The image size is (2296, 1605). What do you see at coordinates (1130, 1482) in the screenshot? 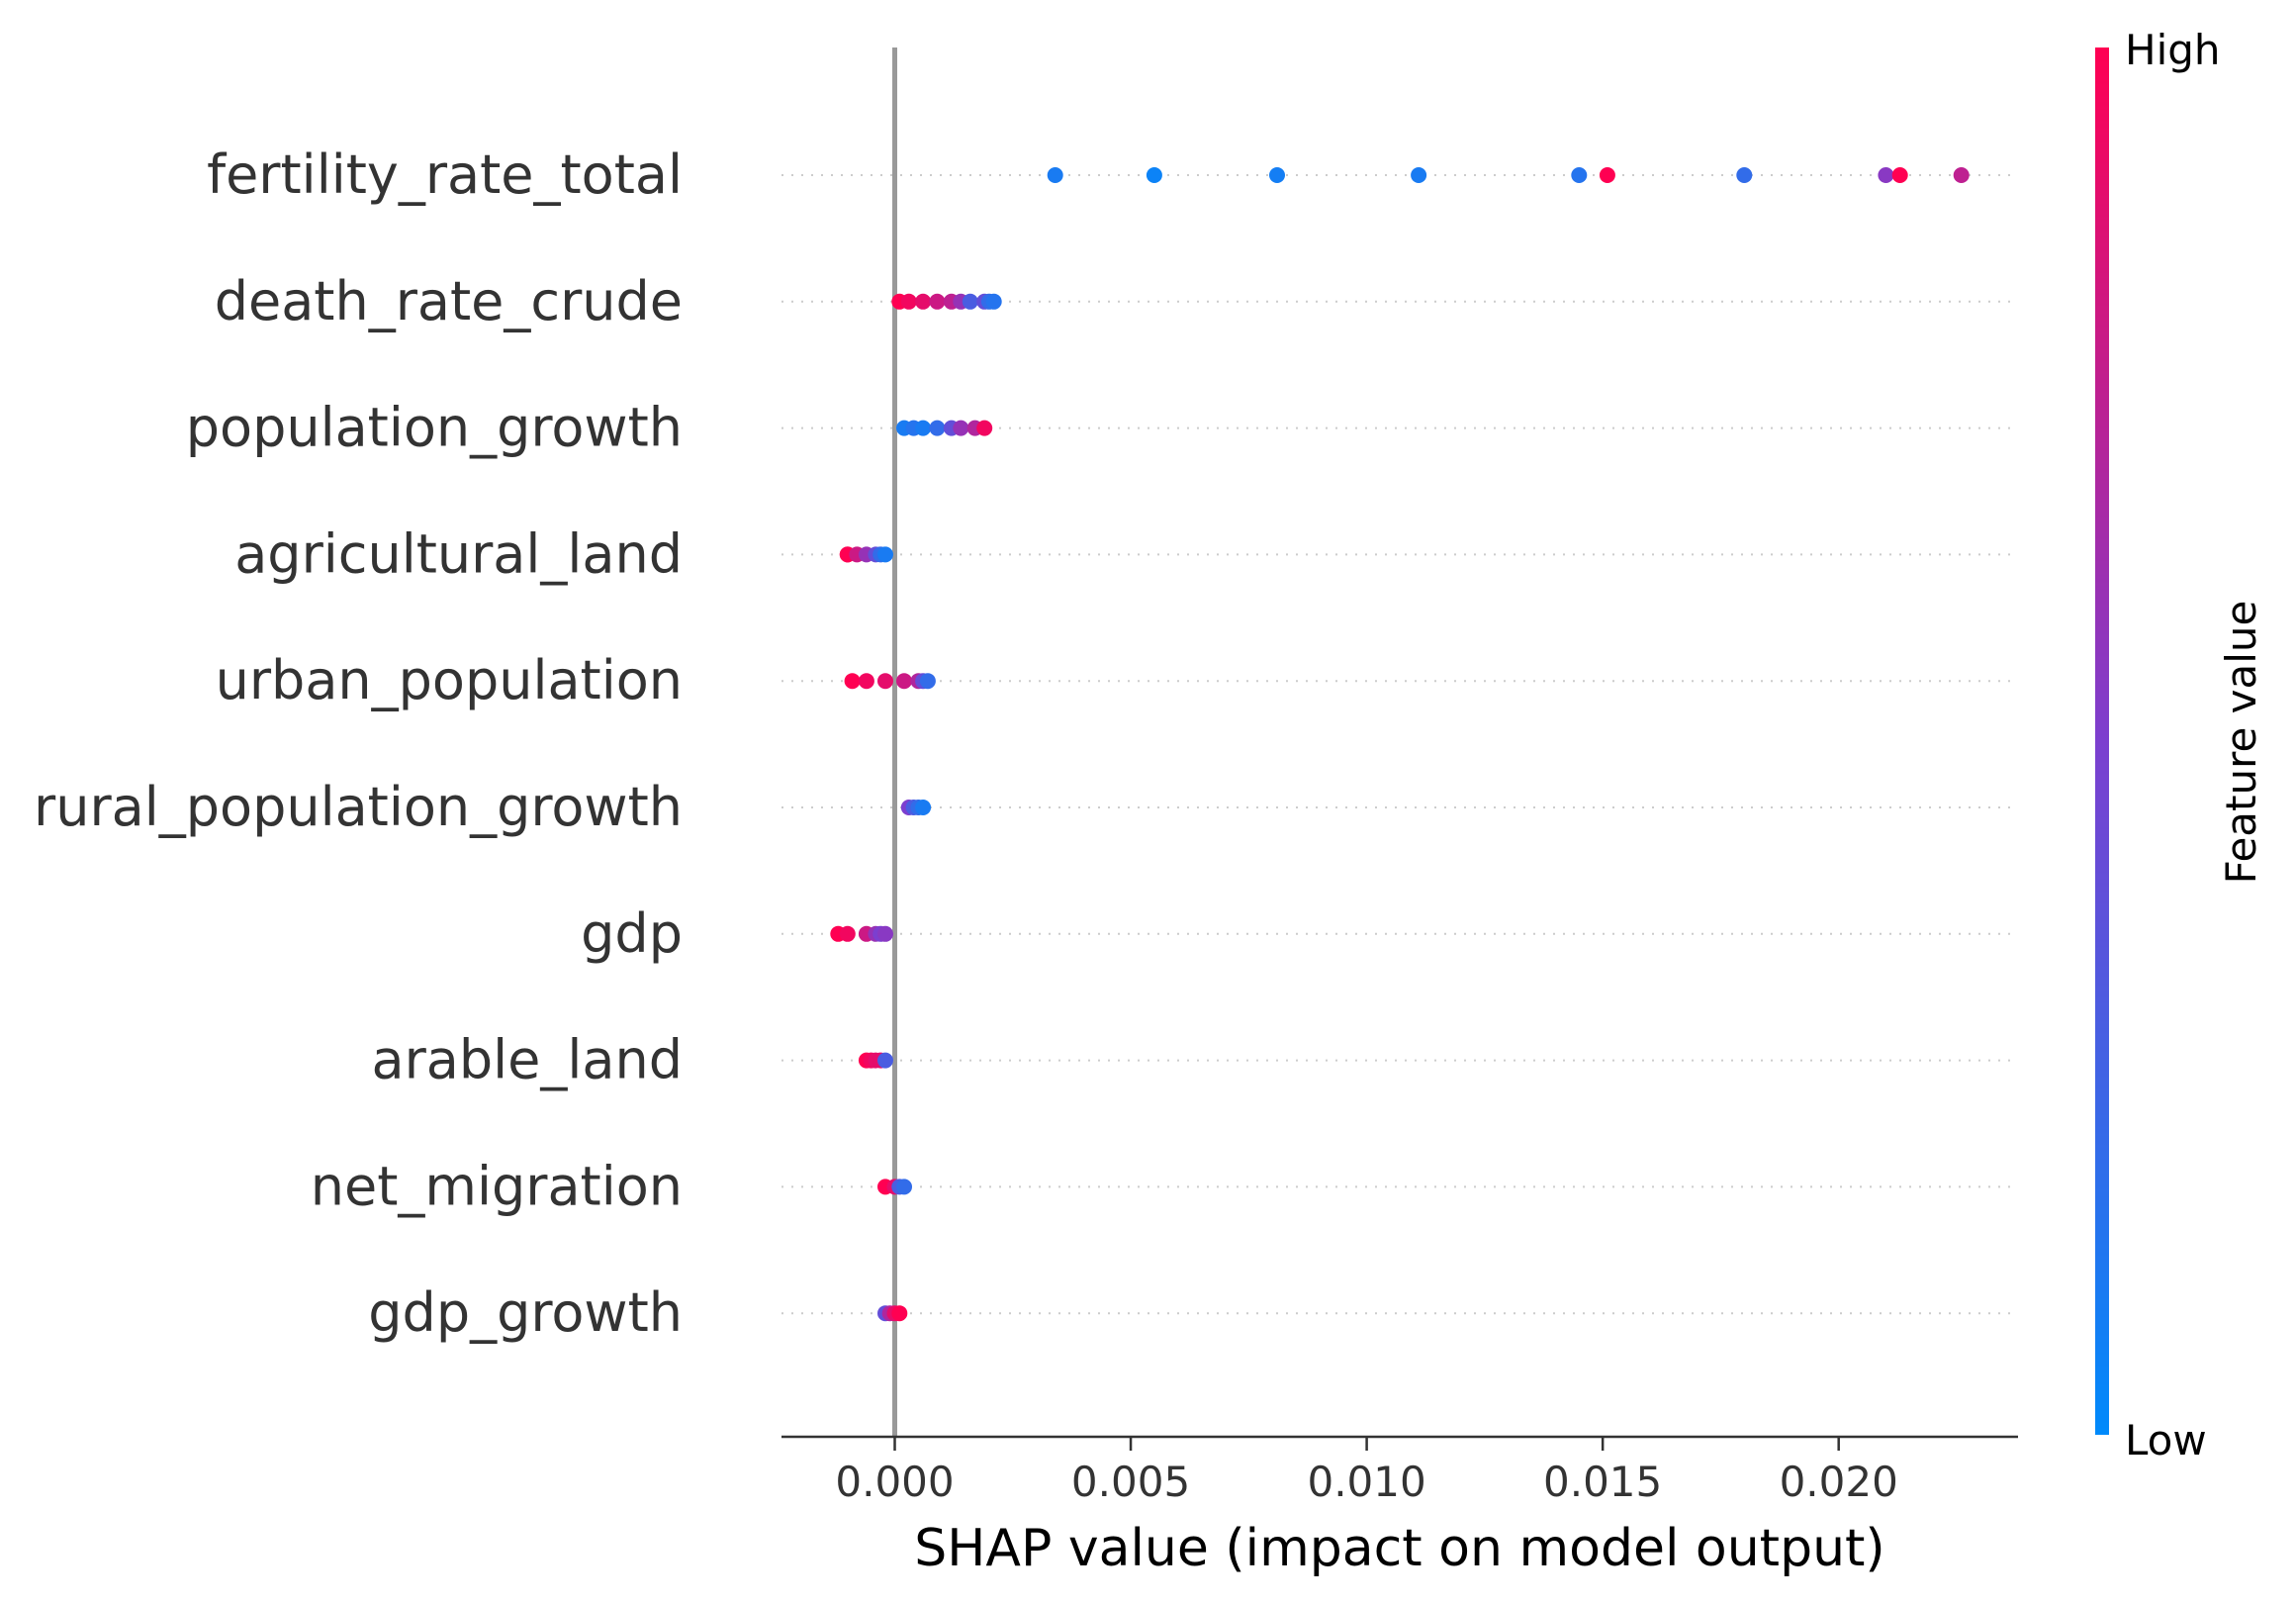
I see `x-tick-label-1: 0.005` at bounding box center [1130, 1482].